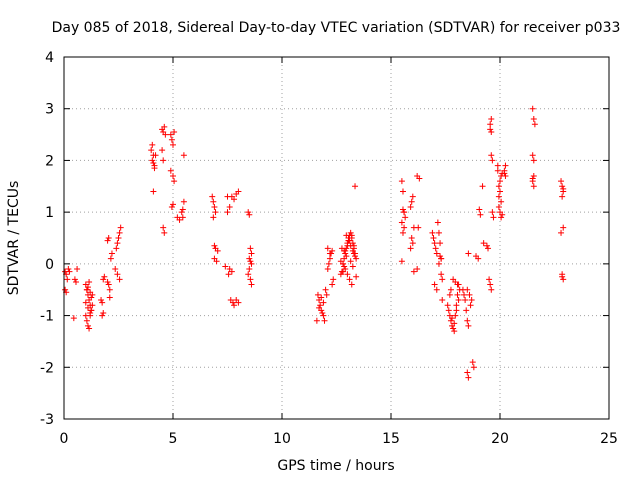 This screenshot has height=480, width=640. I want to click on x-tick-label: 25, so click(609, 439).